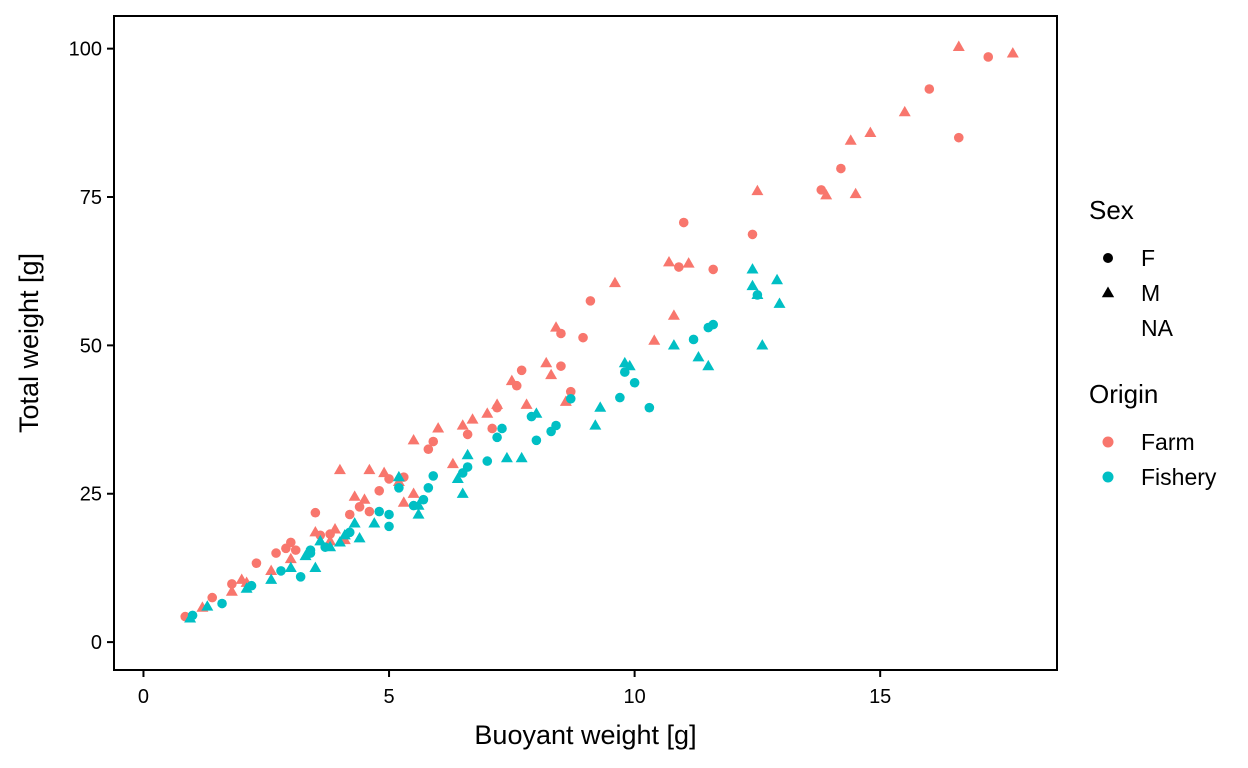 This screenshot has height=768, width=1248. Describe the element at coordinates (1123, 394) in the screenshot. I see `legend-title-origin: Origin` at that location.